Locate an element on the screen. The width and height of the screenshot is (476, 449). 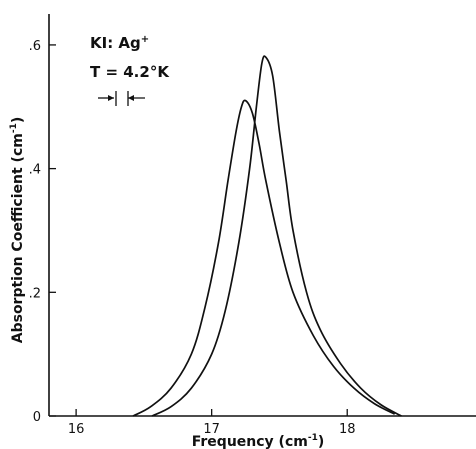
x-tick-label: 17 is located at coordinates (211, 429).